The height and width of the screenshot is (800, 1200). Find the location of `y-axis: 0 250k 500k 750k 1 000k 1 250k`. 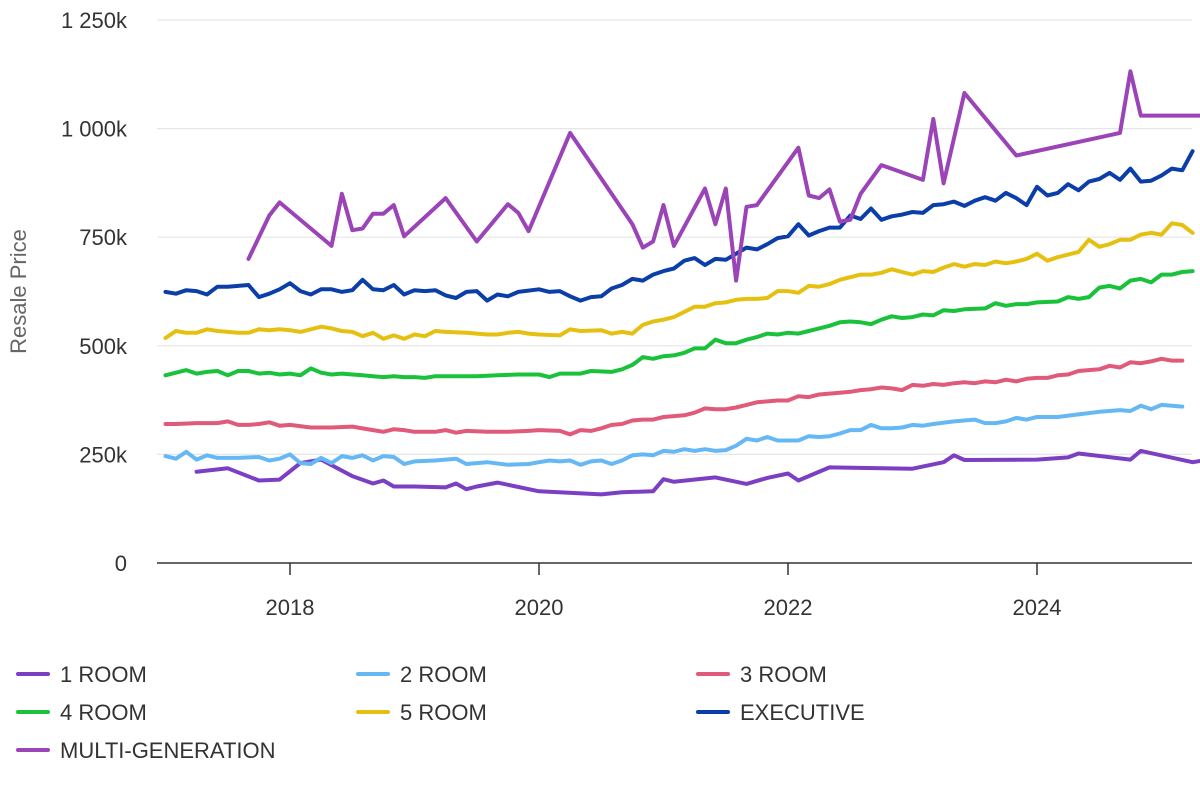

y-axis: 0 250k 500k 750k 1 000k 1 250k is located at coordinates (94, 292).